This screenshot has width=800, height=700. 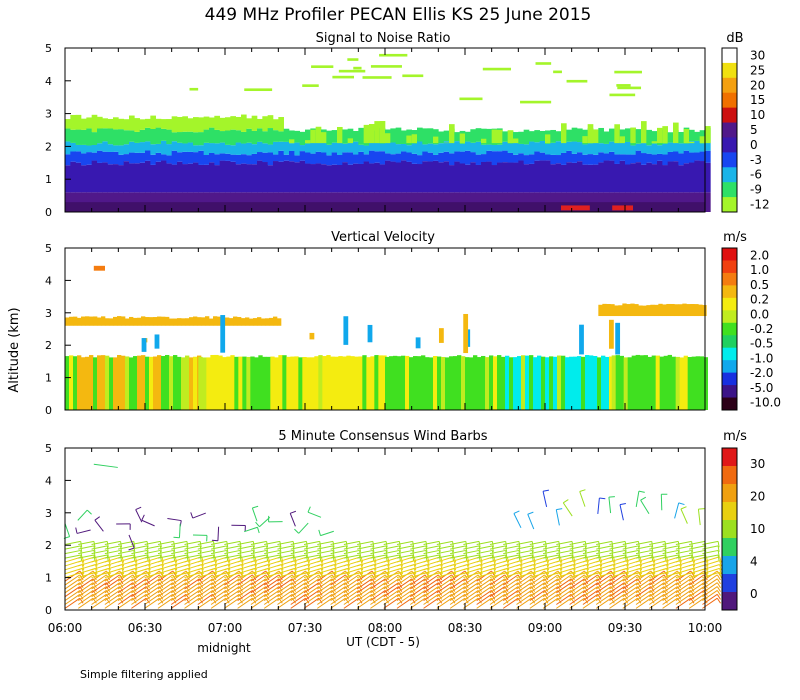 I want to click on snr-upper-echo, so click(x=628, y=72).